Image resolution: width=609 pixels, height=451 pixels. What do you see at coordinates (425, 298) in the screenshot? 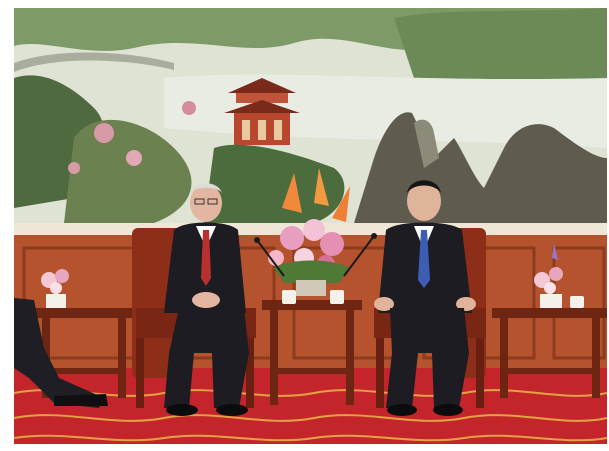
I see `man-right` at bounding box center [425, 298].